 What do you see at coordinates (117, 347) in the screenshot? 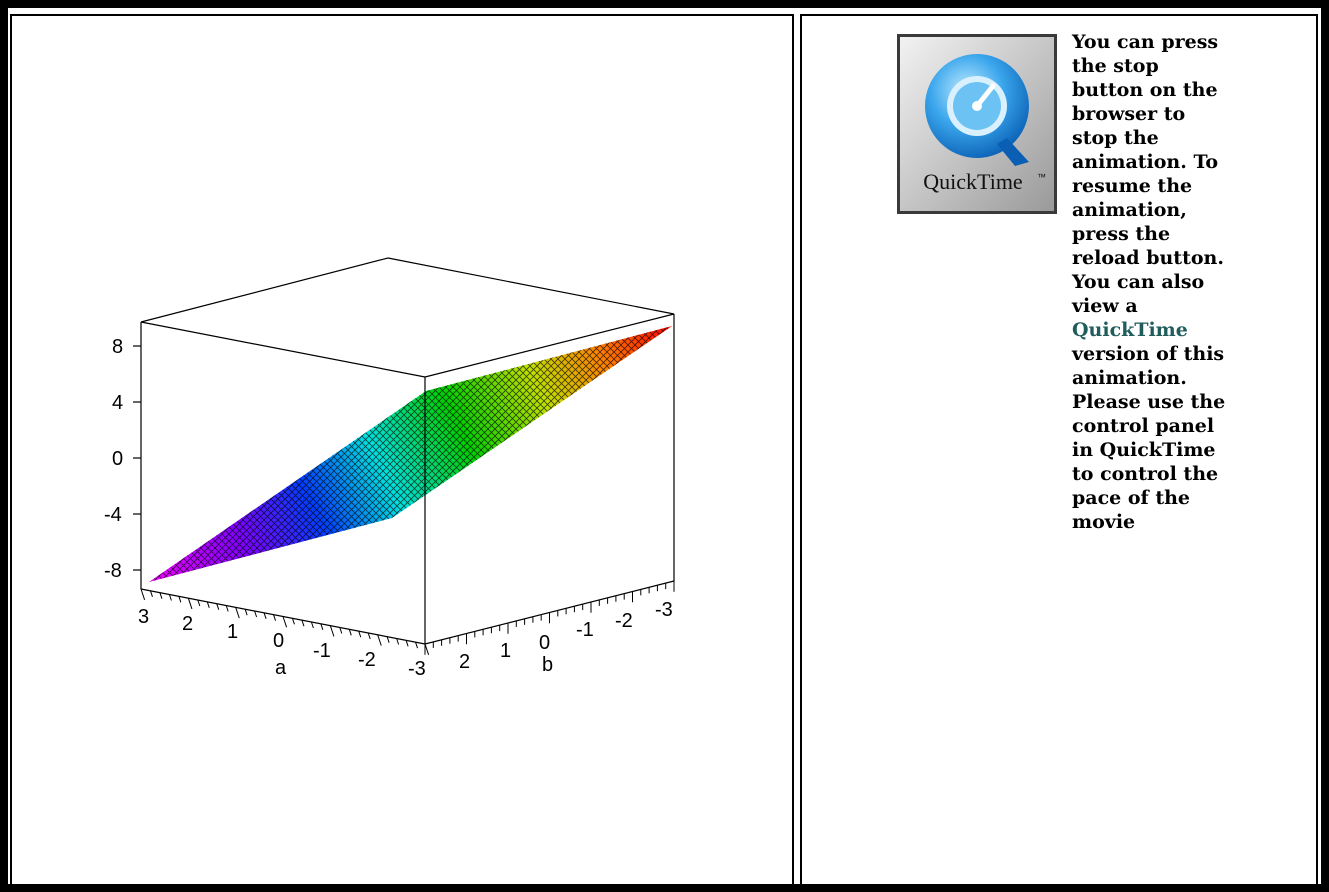
I see `z-tick-label: 8` at bounding box center [117, 347].